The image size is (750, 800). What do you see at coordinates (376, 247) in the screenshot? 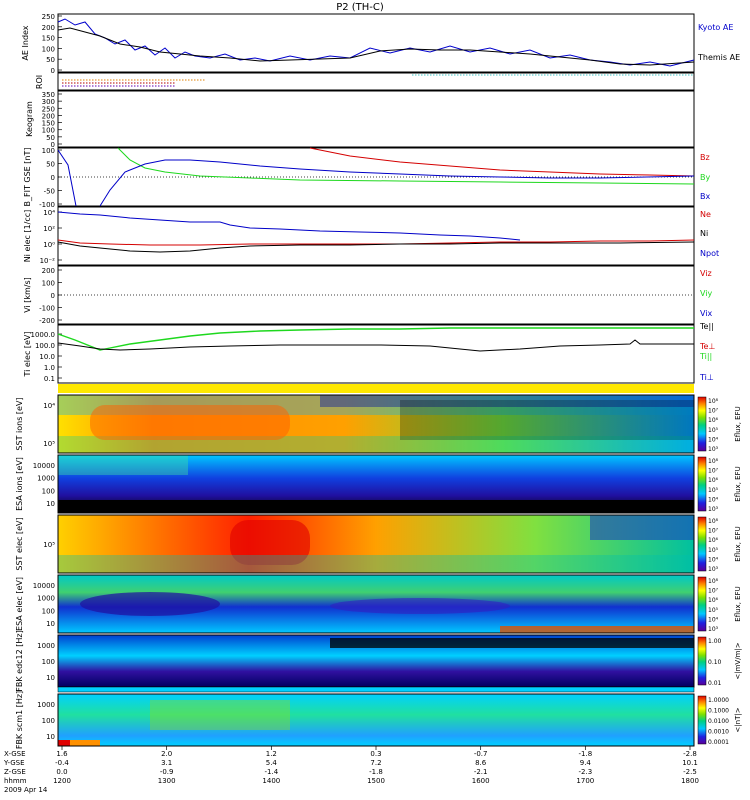
I see `npot-black-series` at bounding box center [376, 247].